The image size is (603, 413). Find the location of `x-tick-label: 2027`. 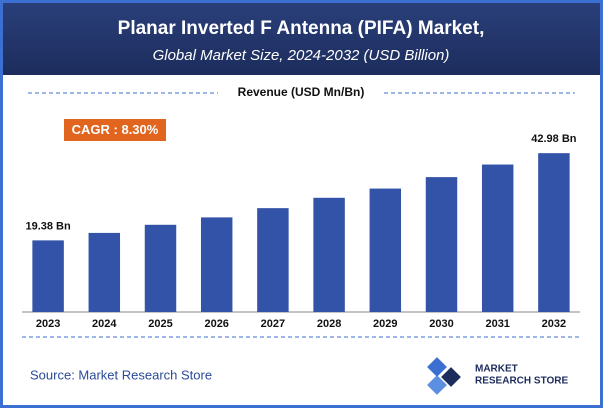

x-tick-label: 2027 is located at coordinates (273, 324).